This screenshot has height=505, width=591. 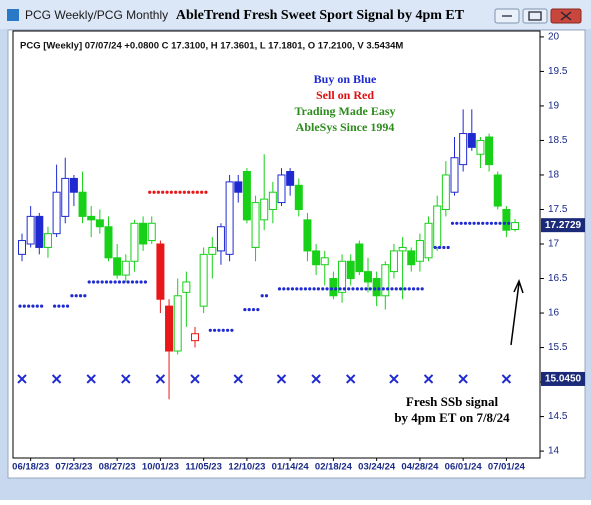 I want to click on annotation: Fresh SSb signal, so click(x=452, y=401).